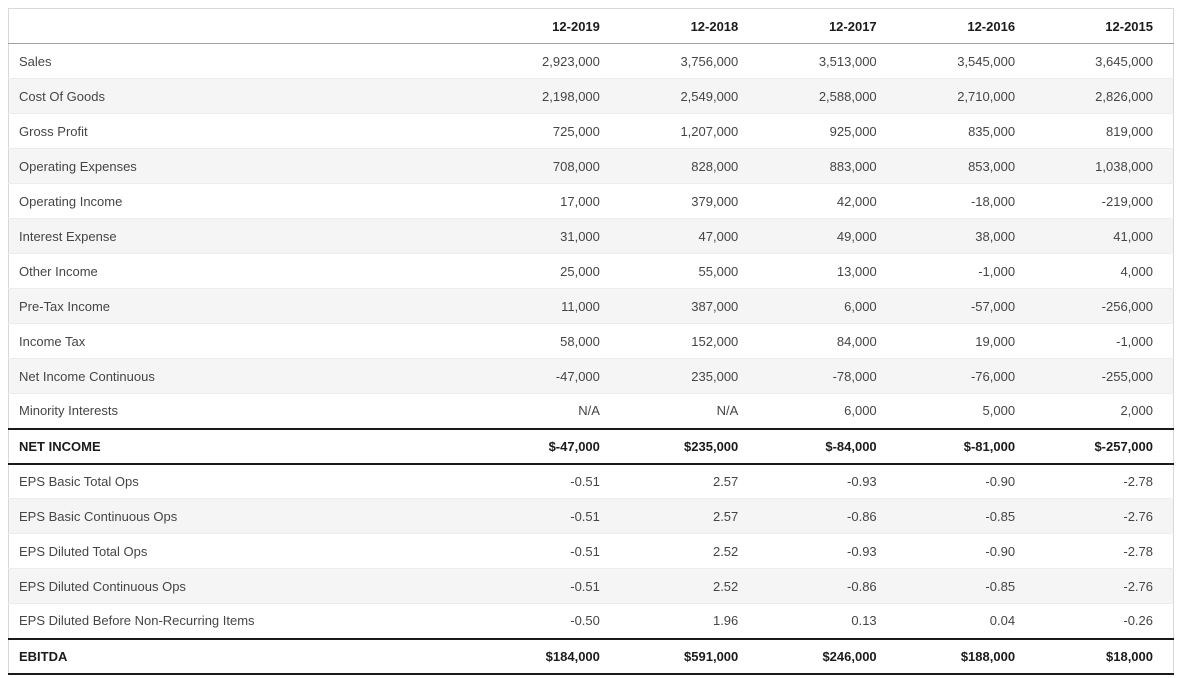 The width and height of the screenshot is (1181, 678). What do you see at coordinates (580, 306) in the screenshot?
I see `row-value: 11,000` at bounding box center [580, 306].